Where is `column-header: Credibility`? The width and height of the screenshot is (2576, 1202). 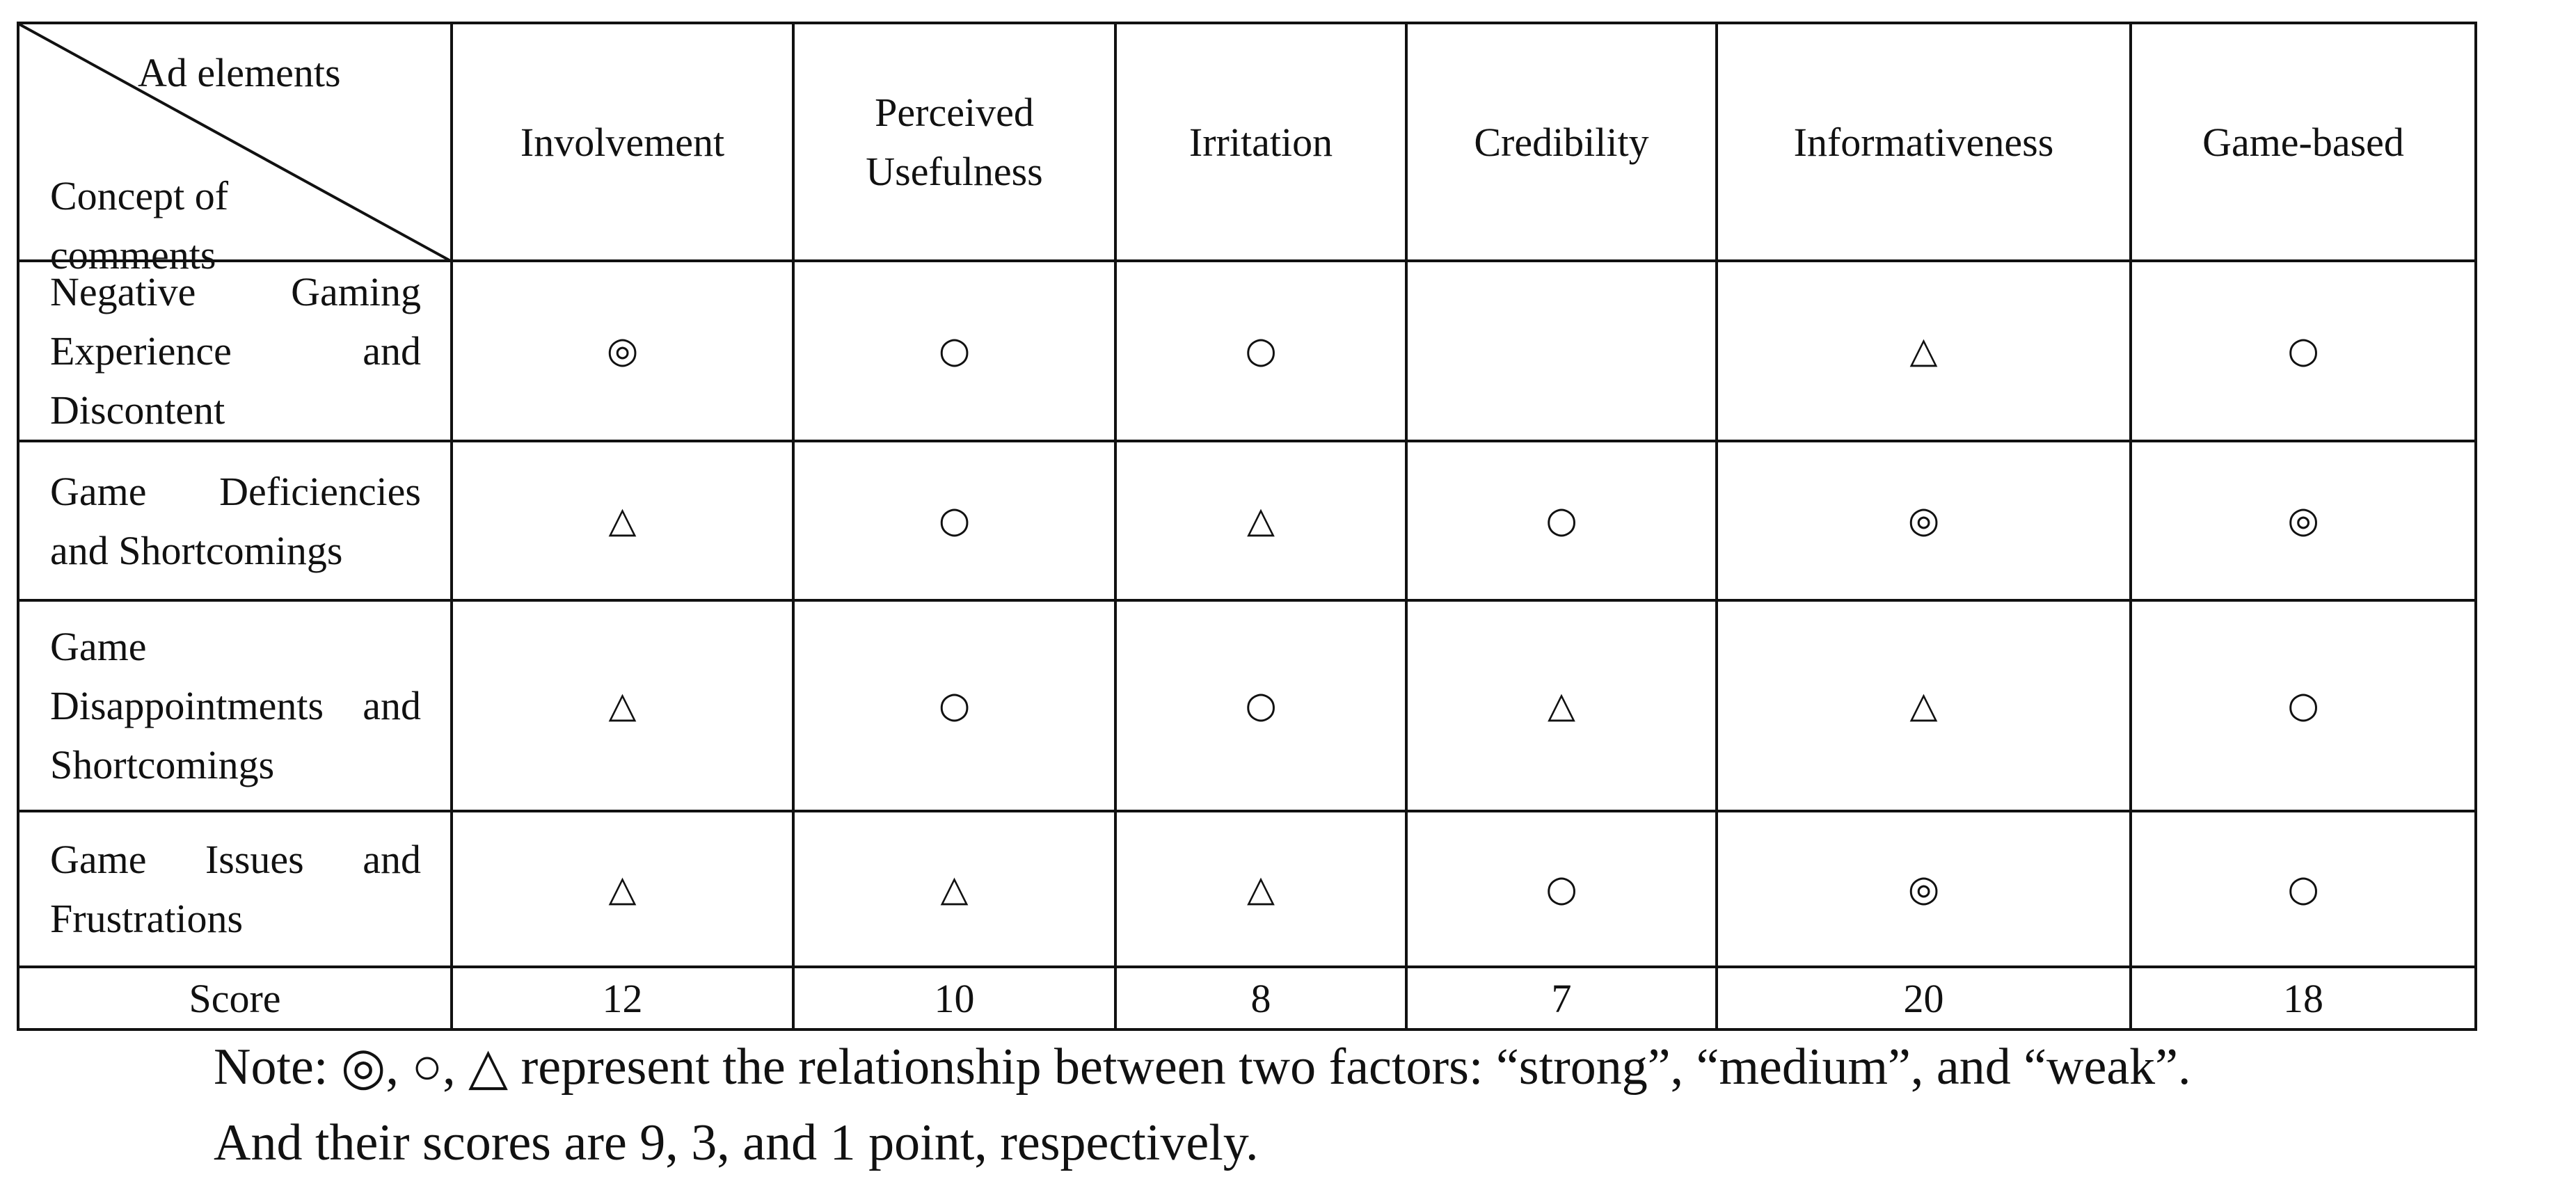 column-header: Credibility is located at coordinates (1561, 142).